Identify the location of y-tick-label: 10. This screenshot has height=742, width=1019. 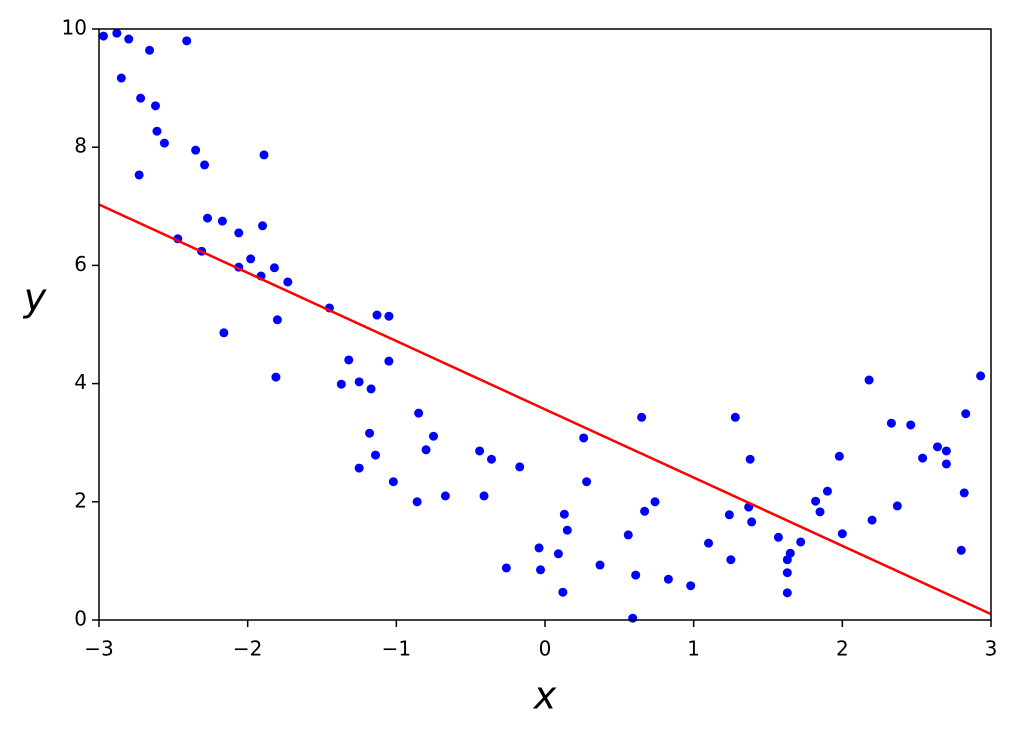
(74, 28).